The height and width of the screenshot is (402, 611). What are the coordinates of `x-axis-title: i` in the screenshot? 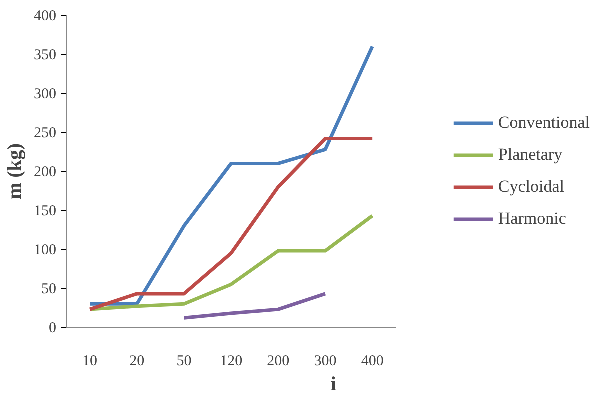 It's located at (333, 385).